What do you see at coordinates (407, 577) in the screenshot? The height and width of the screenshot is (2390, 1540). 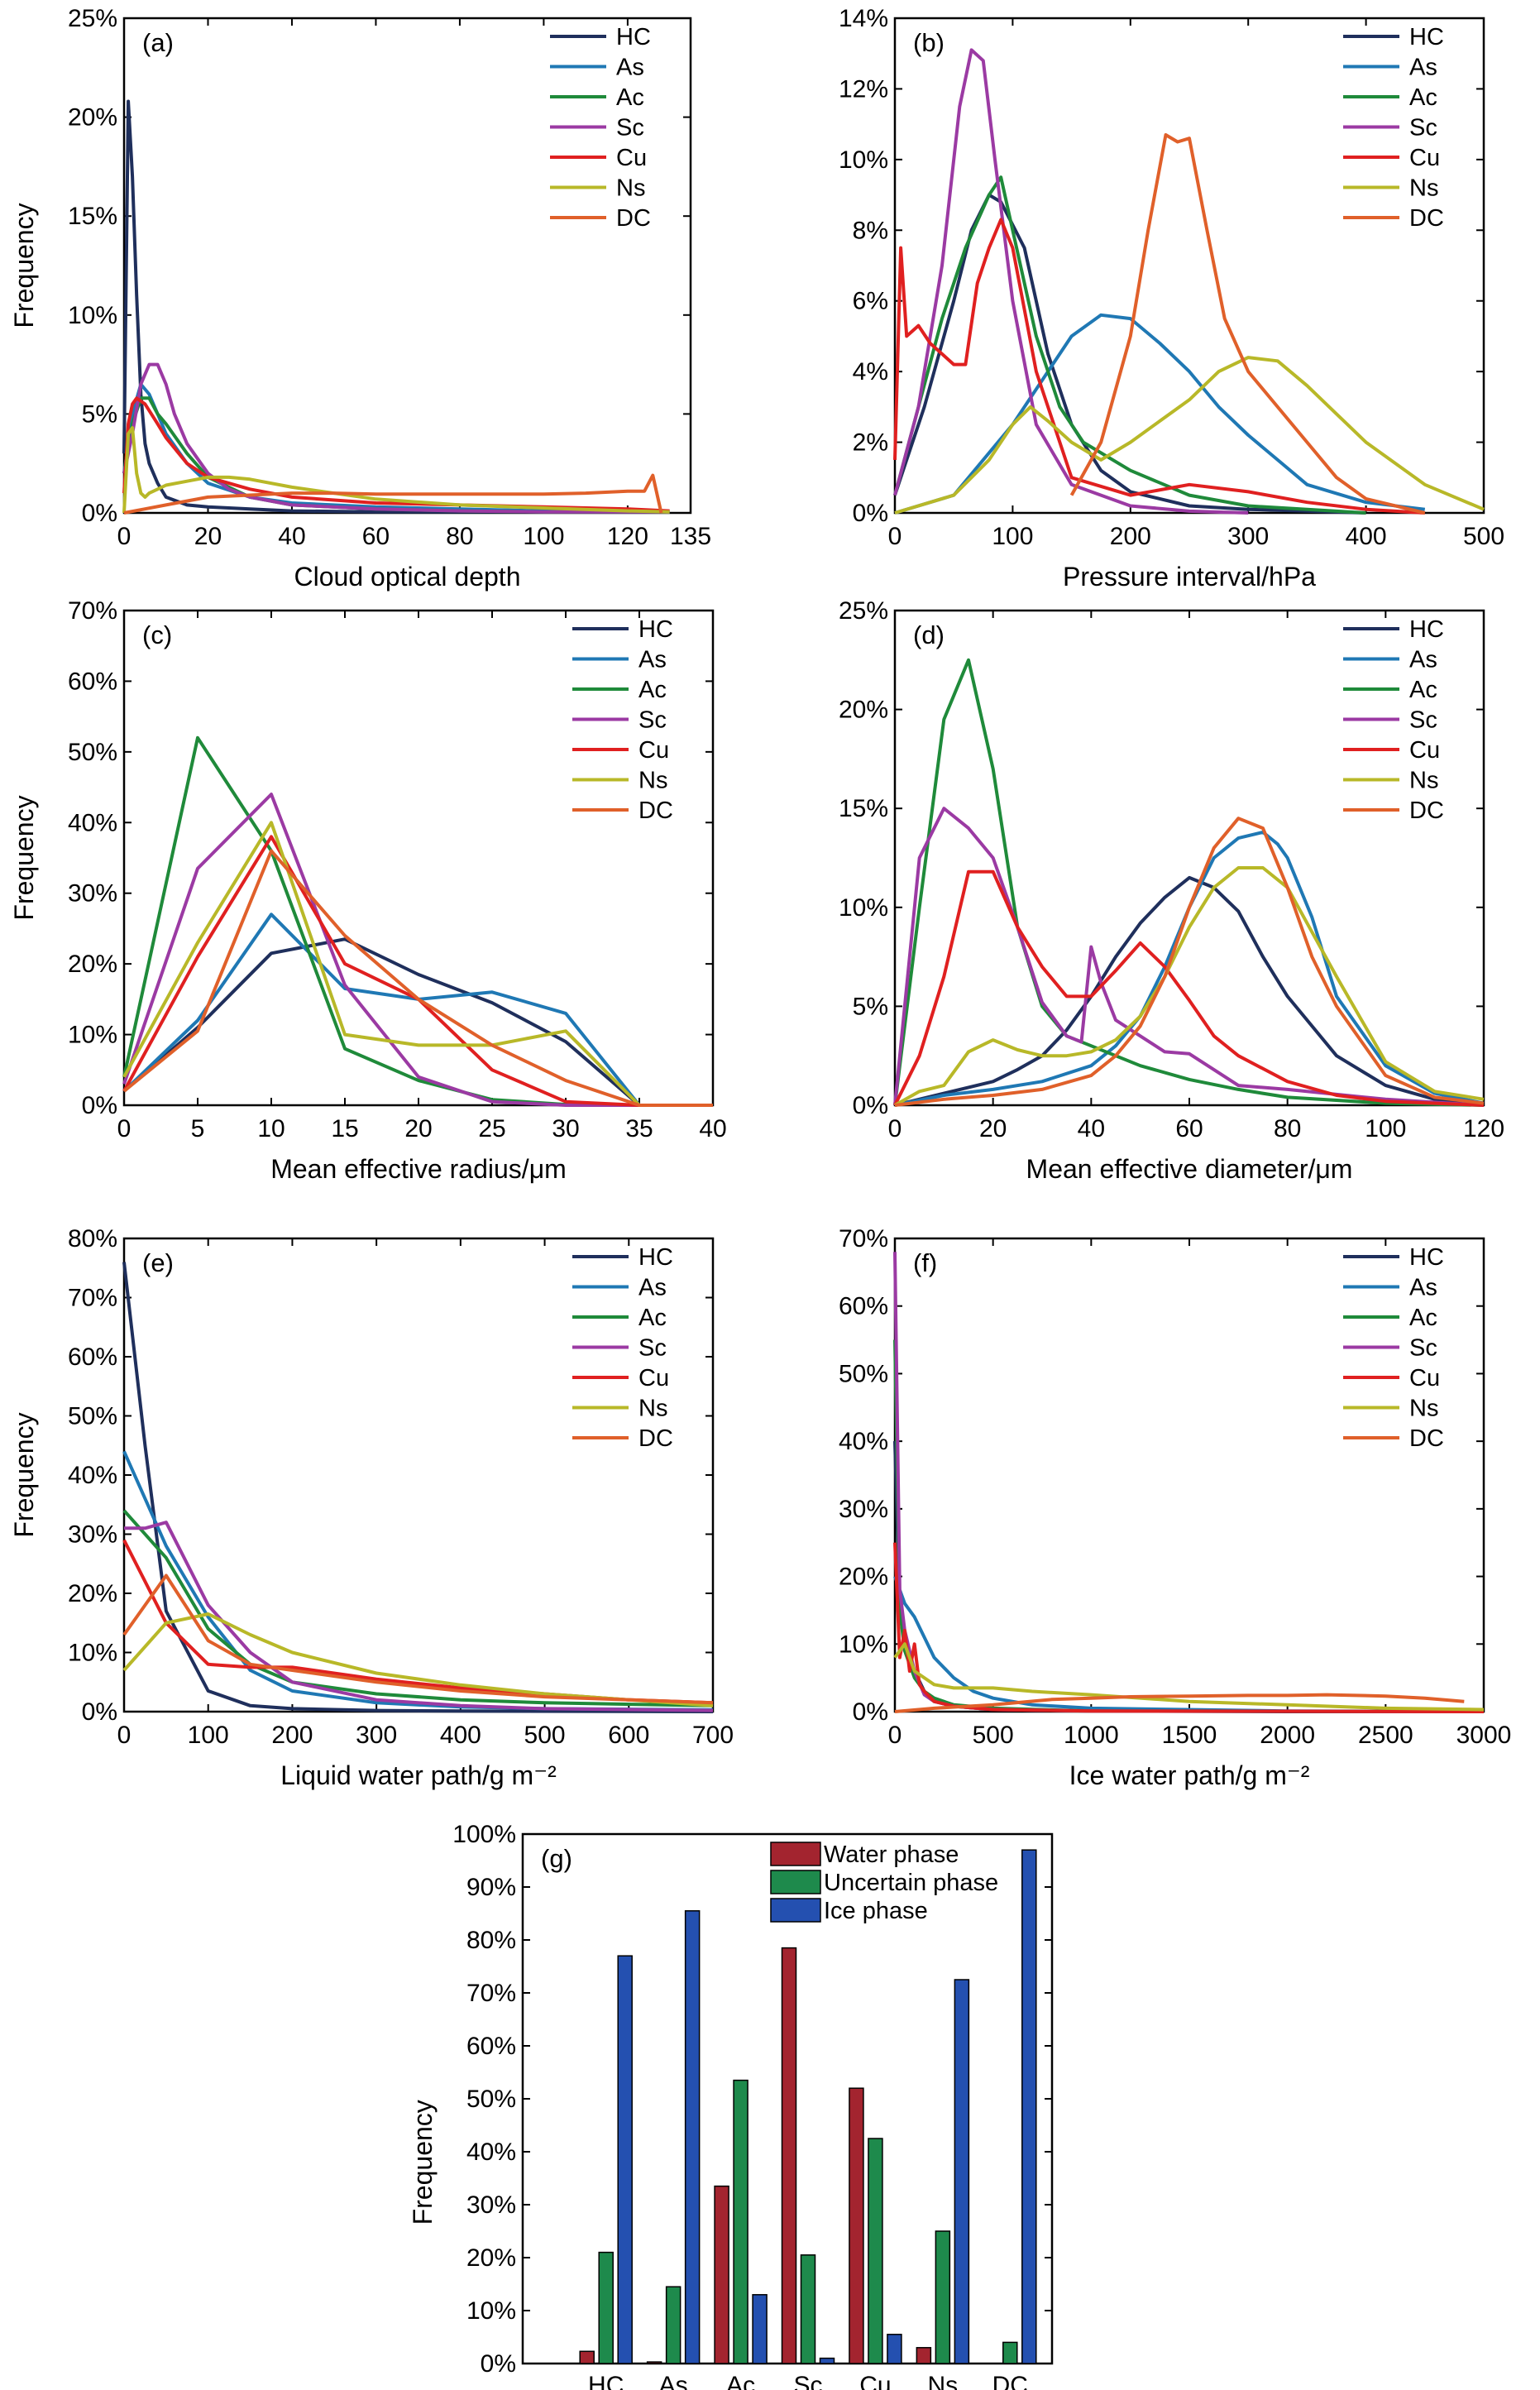 I see `x-axis-title: Cloud optical depth` at bounding box center [407, 577].